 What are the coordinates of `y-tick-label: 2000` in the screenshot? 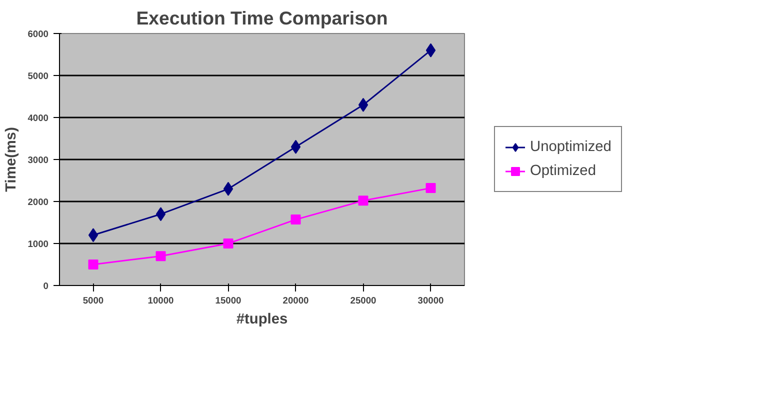 It's located at (38, 202).